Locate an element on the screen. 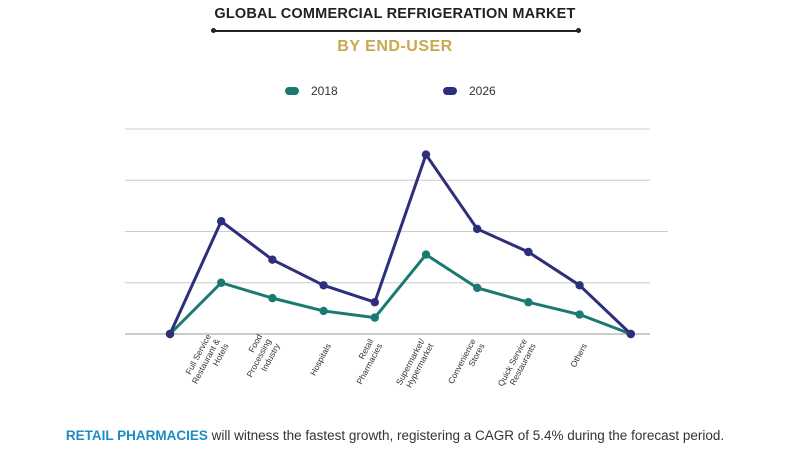  legend-item-2026: 2026 is located at coordinates (469, 91).